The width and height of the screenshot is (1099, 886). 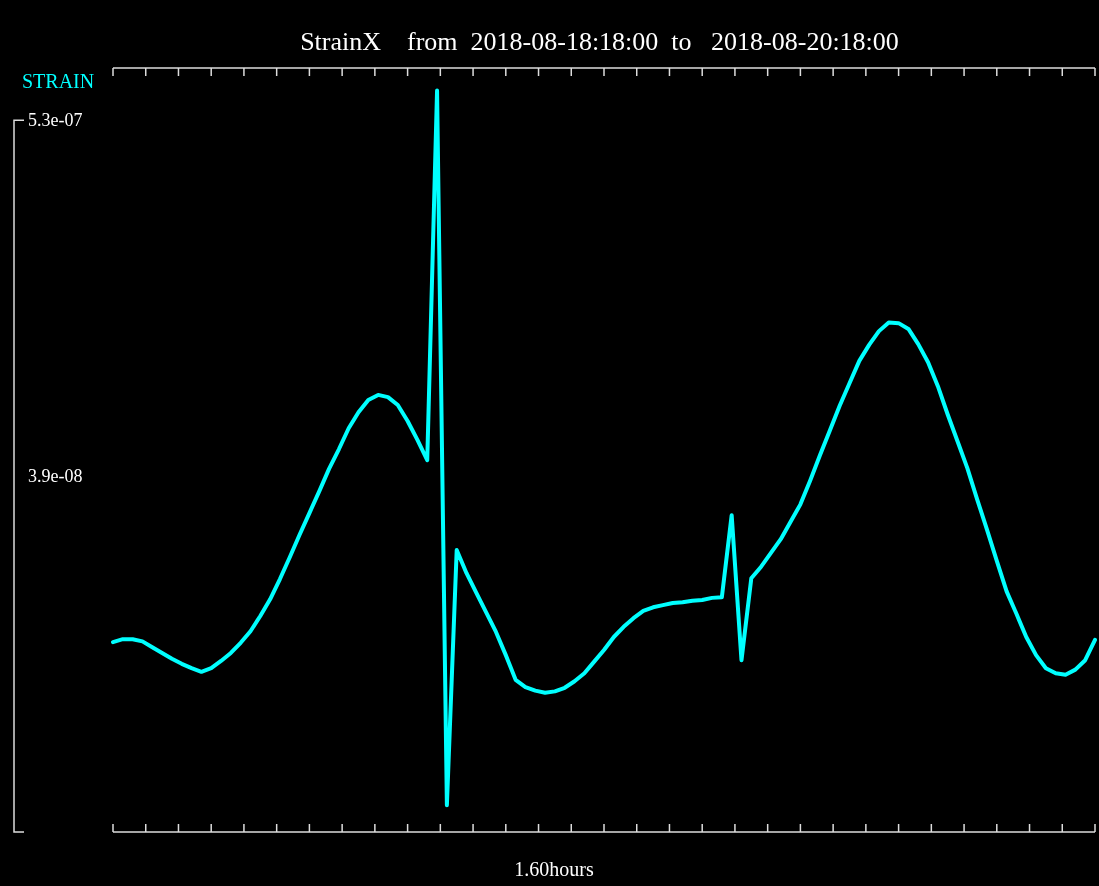 I want to click on x-axis-title: 1.60hours, so click(x=554, y=869).